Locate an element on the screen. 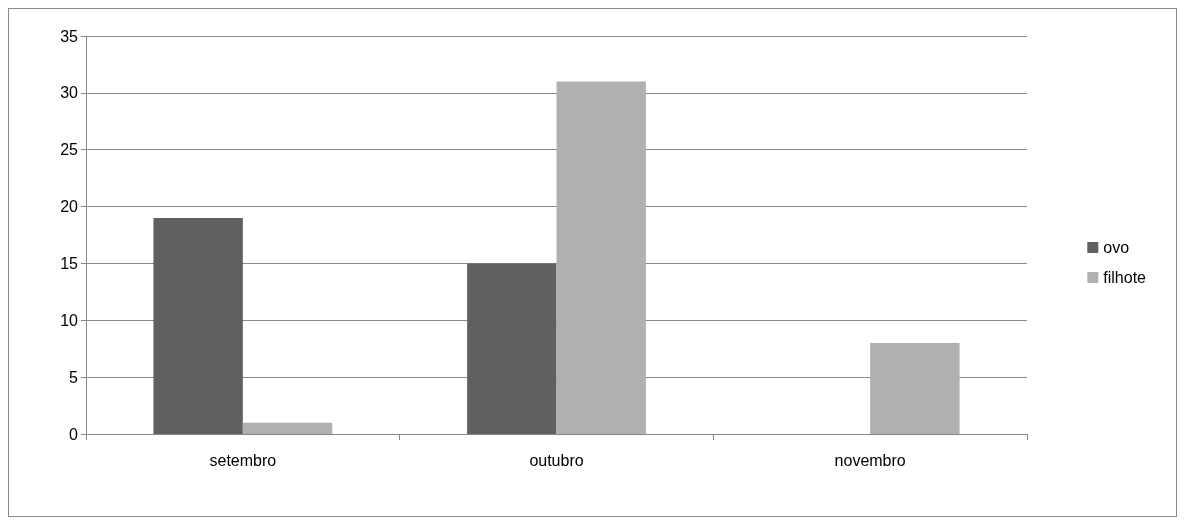 The height and width of the screenshot is (527, 1187). y-tick-label: 20 is located at coordinates (69, 207).